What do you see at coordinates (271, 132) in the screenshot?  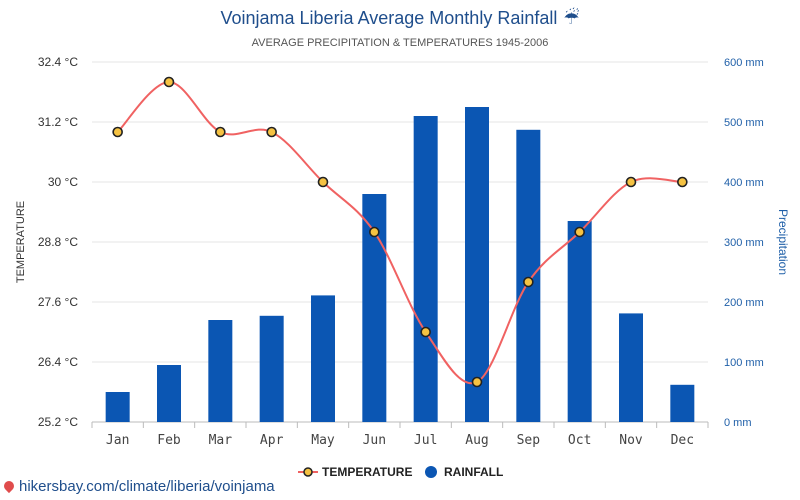 I see `temperature-point-apr` at bounding box center [271, 132].